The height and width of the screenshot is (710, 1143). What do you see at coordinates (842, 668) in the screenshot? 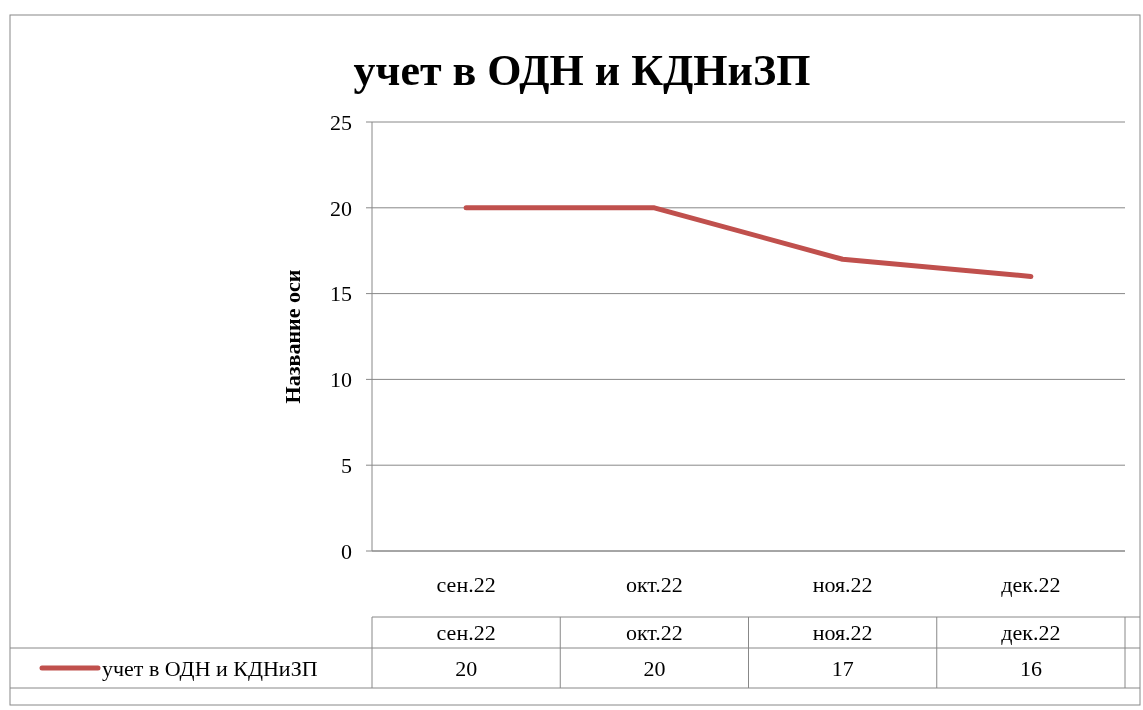
I see `data-label: 17` at bounding box center [842, 668].